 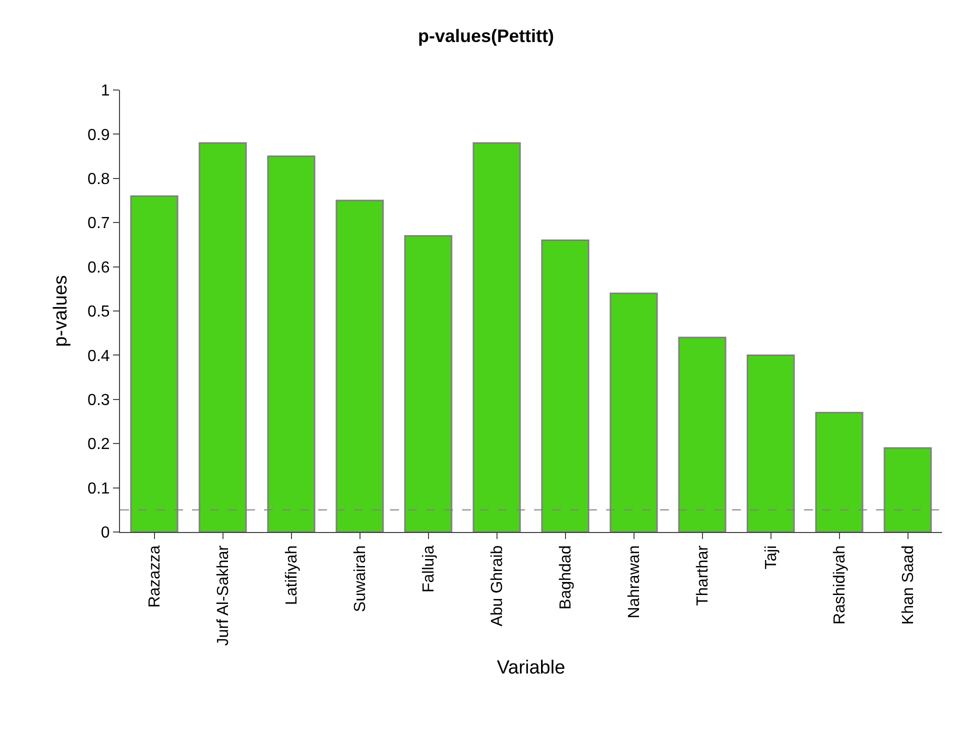 What do you see at coordinates (99, 135) in the screenshot?
I see `y-tick-label: 0.9` at bounding box center [99, 135].